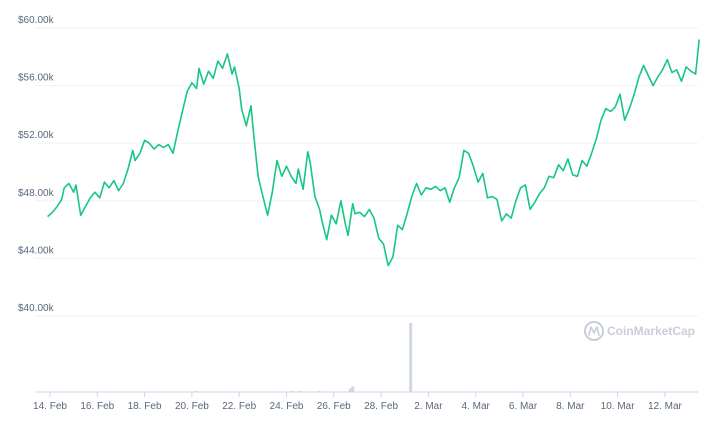 The height and width of the screenshot is (431, 716). I want to click on x-tick-label: 18. Feb, so click(145, 406).